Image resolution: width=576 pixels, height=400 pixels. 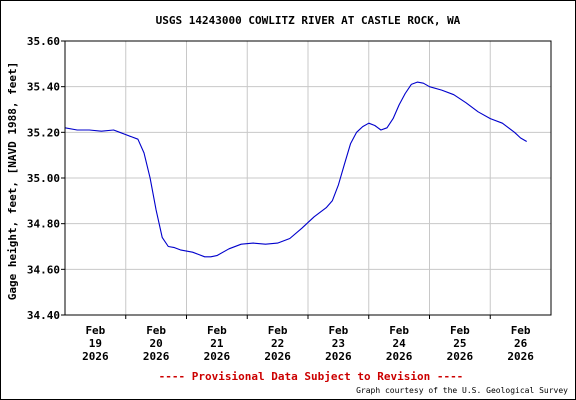 I want to click on y-tick-label: 35.00, so click(x=43, y=178).